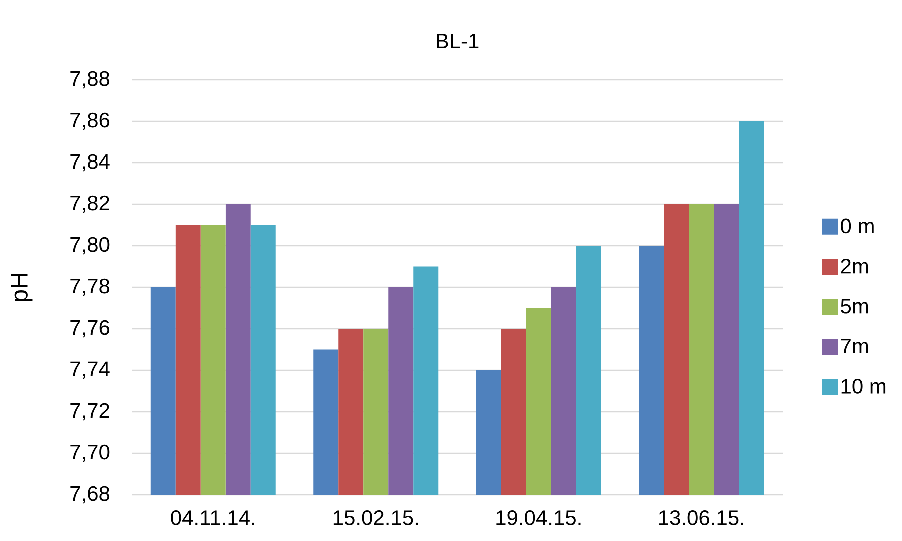 The height and width of the screenshot is (541, 902). Describe the element at coordinates (90, 80) in the screenshot. I see `y-tick-label: 7,88` at that location.